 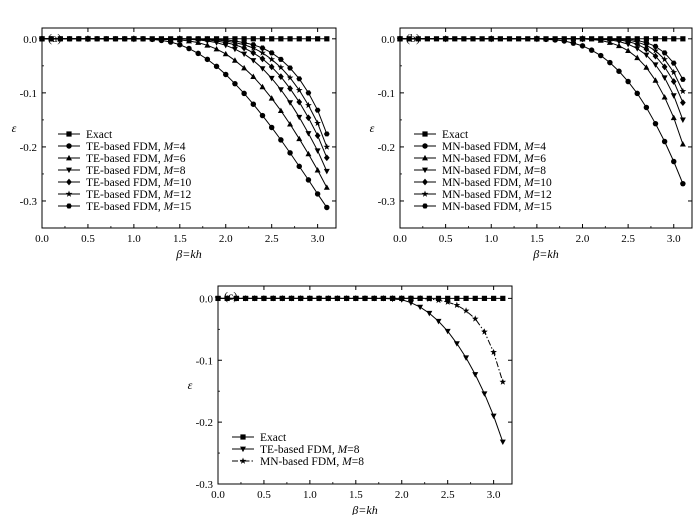 I want to click on legend-label: TE-based FDM, M=8, so click(x=310, y=450).